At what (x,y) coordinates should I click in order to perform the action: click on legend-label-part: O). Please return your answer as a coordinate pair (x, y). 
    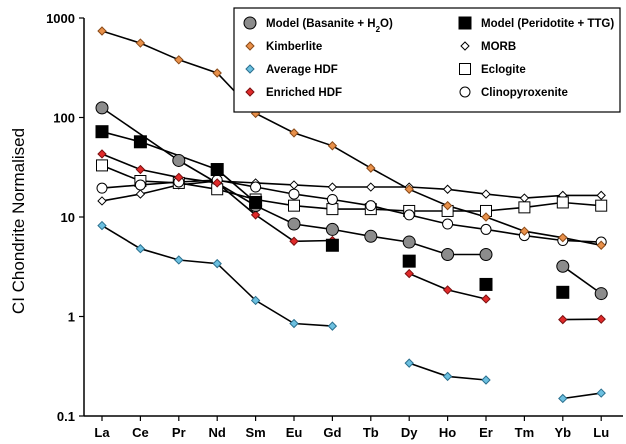
    Looking at the image, I should click on (386, 24).